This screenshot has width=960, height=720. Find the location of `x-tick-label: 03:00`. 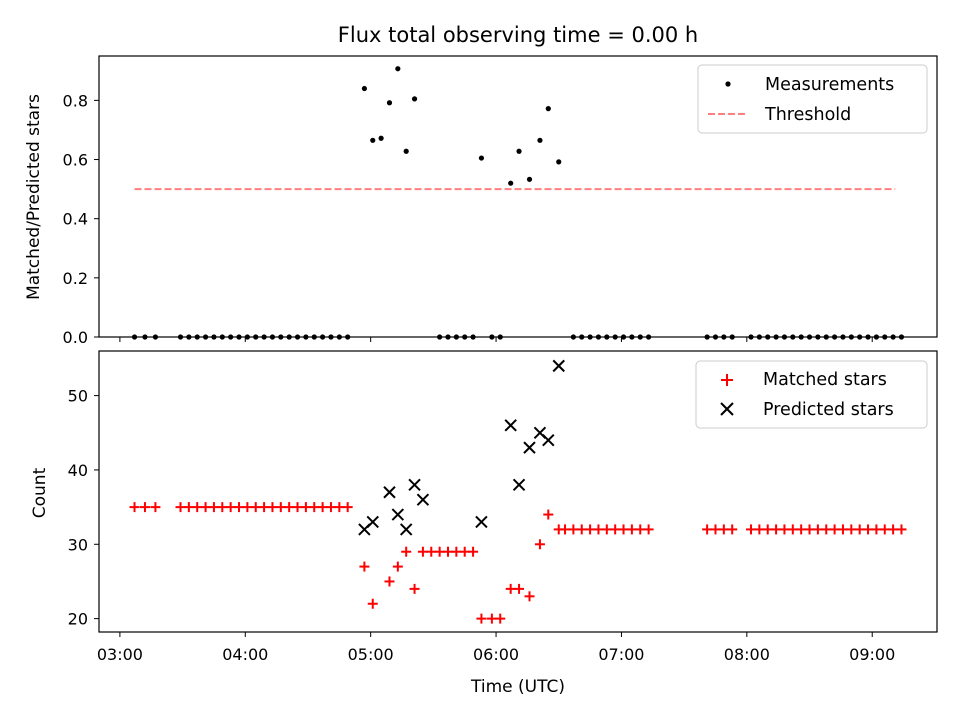

x-tick-label: 03:00 is located at coordinates (120, 654).